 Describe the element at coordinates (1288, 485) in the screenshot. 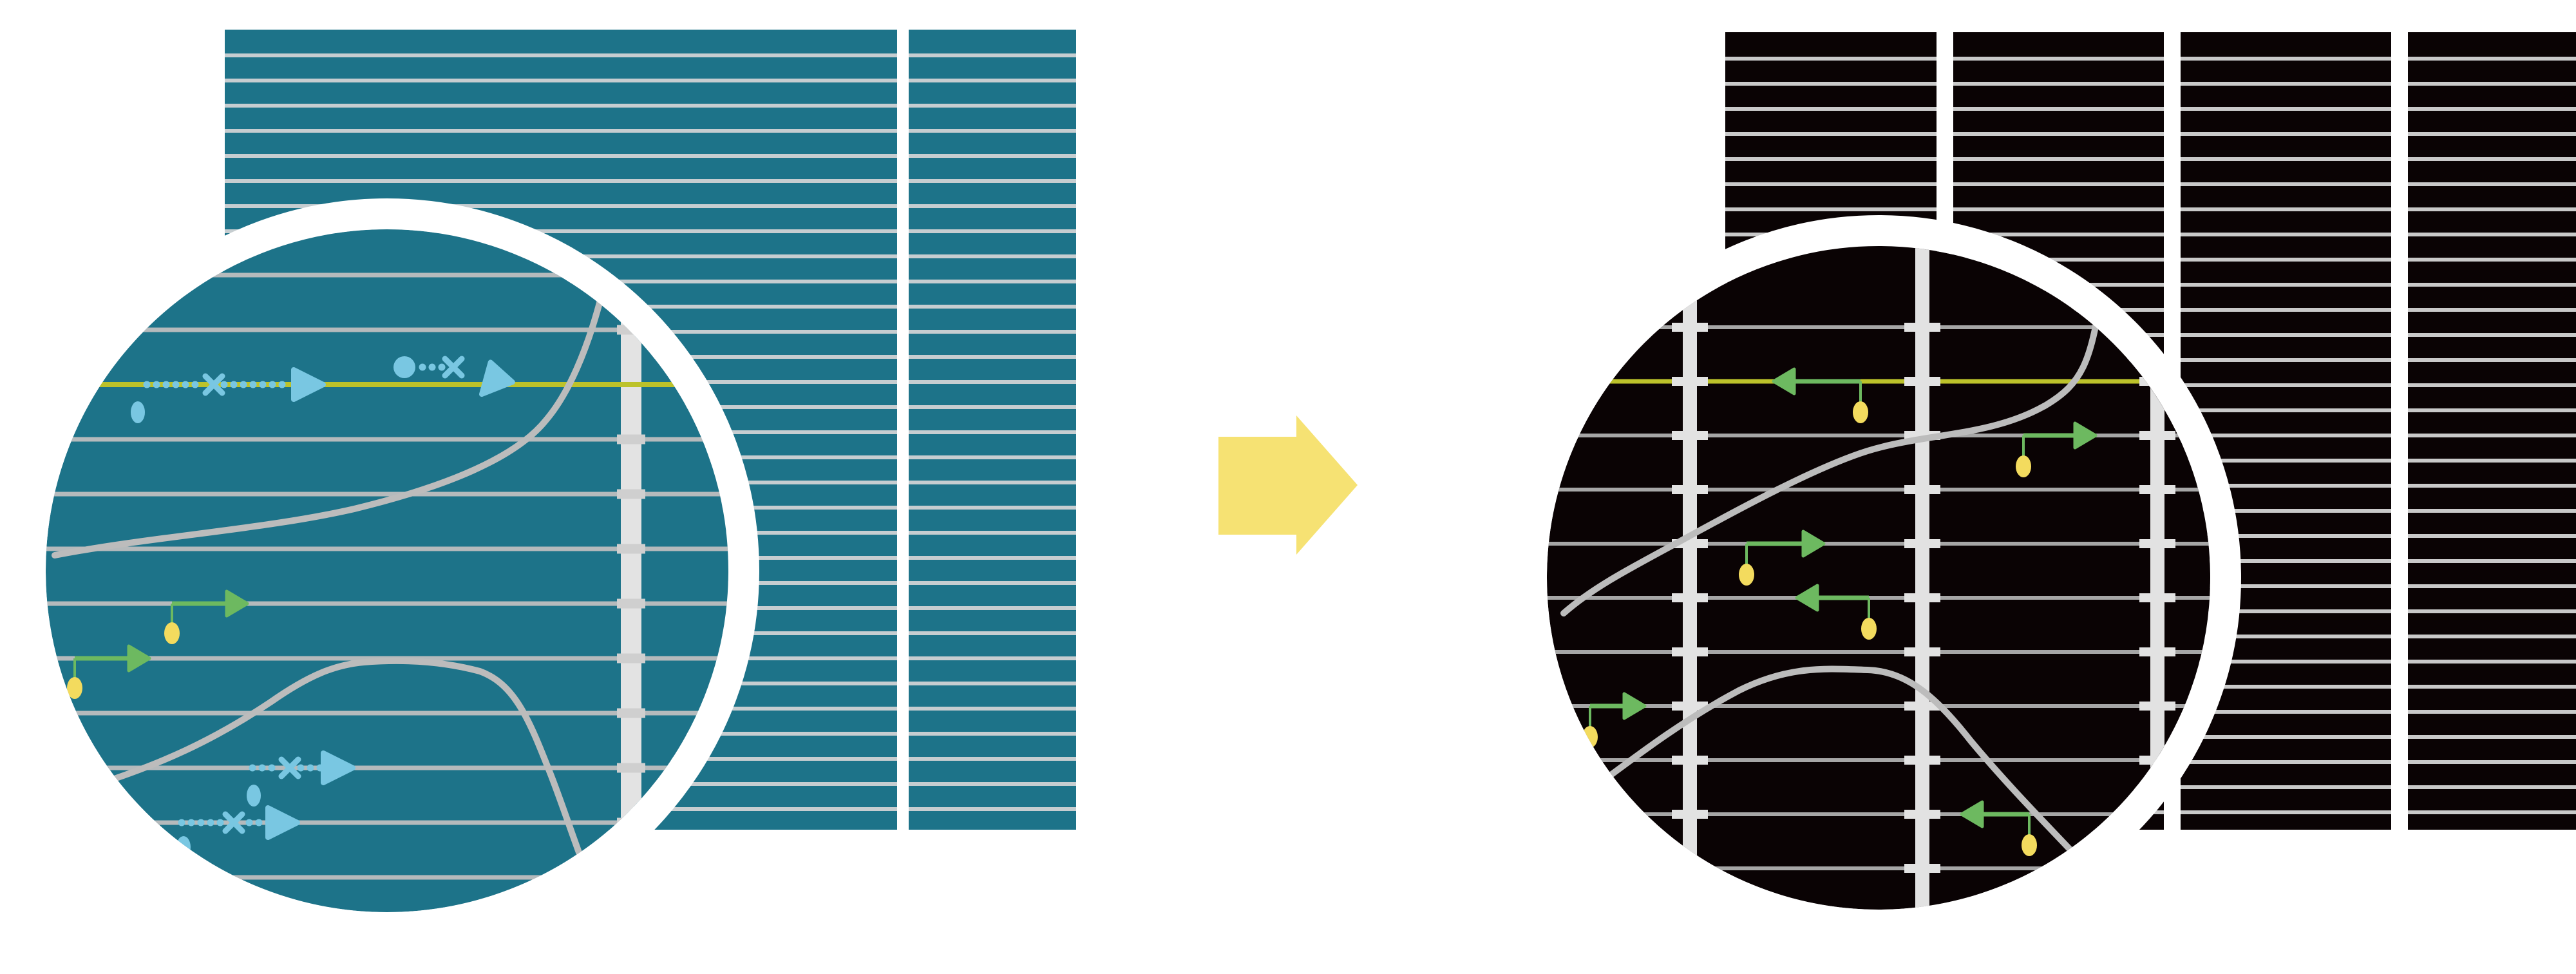

I see `transform-arrow` at that location.